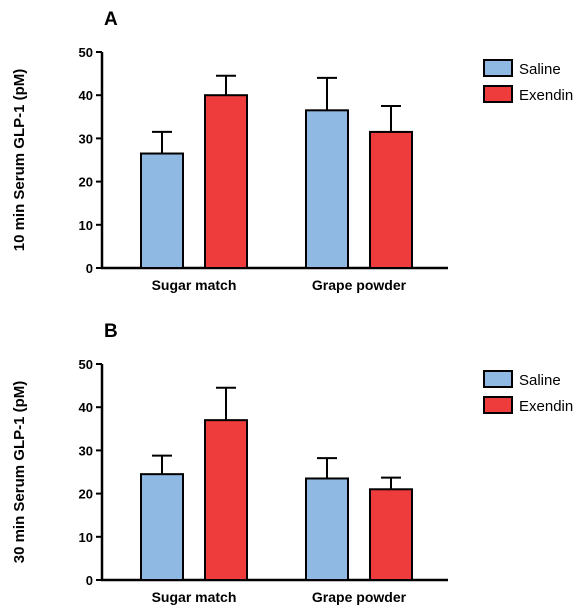 This screenshot has width=585, height=608. What do you see at coordinates (19, 472) in the screenshot?
I see `y-axis-label: 30 min Serum GLP-1 (pM)` at bounding box center [19, 472].